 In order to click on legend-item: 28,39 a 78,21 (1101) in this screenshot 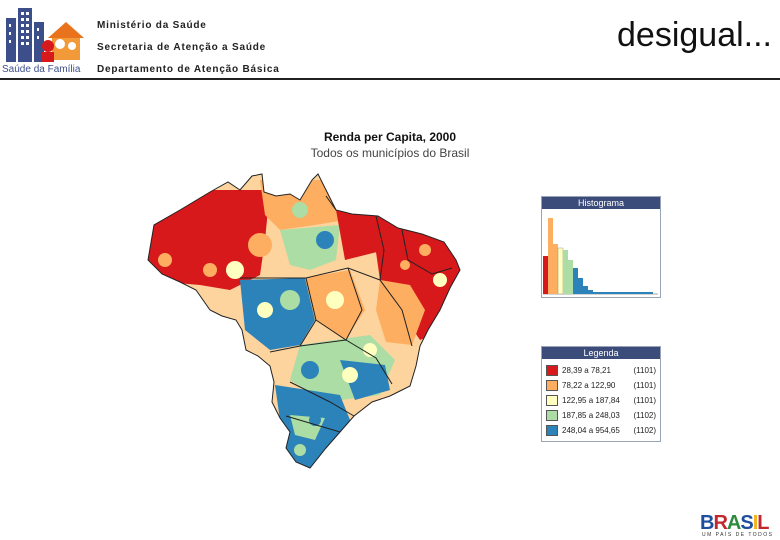, I will do `click(602, 371)`.